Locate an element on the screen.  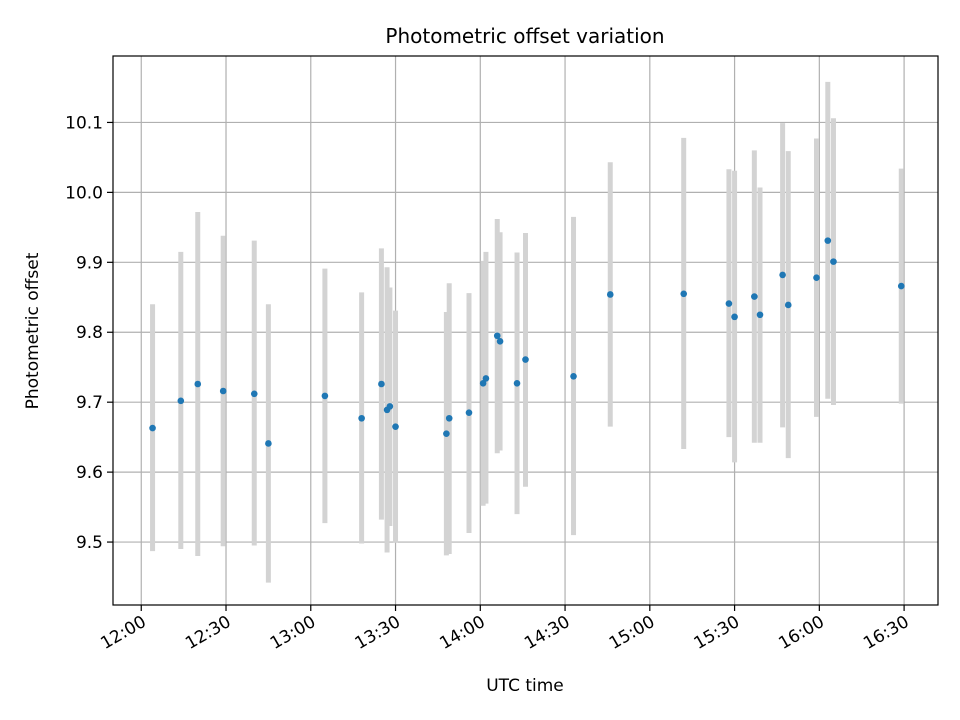
chart-title: Photometric offset variation is located at coordinates (524, 36).